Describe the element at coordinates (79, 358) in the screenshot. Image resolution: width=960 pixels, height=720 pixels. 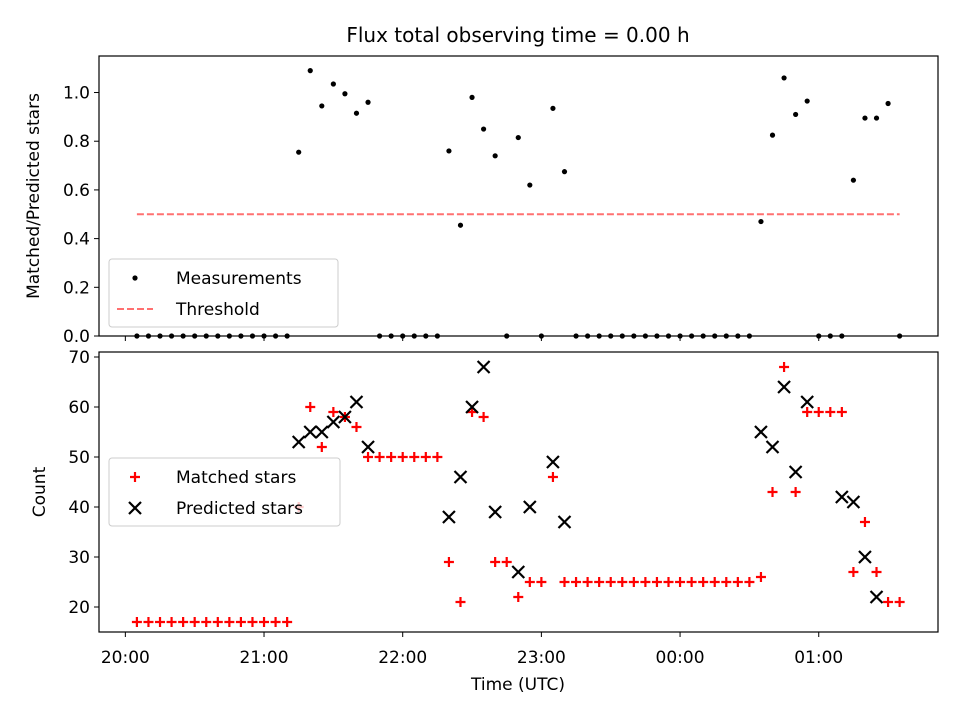
I see `y-tick-label: 70` at that location.